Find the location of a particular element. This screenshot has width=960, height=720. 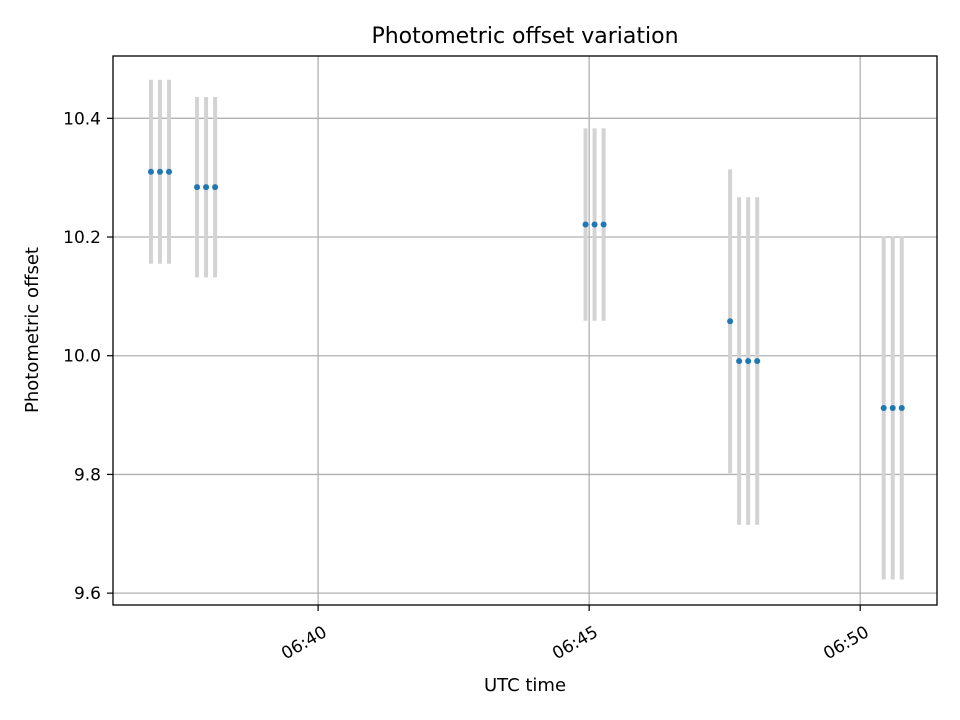

y-tick-label: 9.6 is located at coordinates (87, 594).